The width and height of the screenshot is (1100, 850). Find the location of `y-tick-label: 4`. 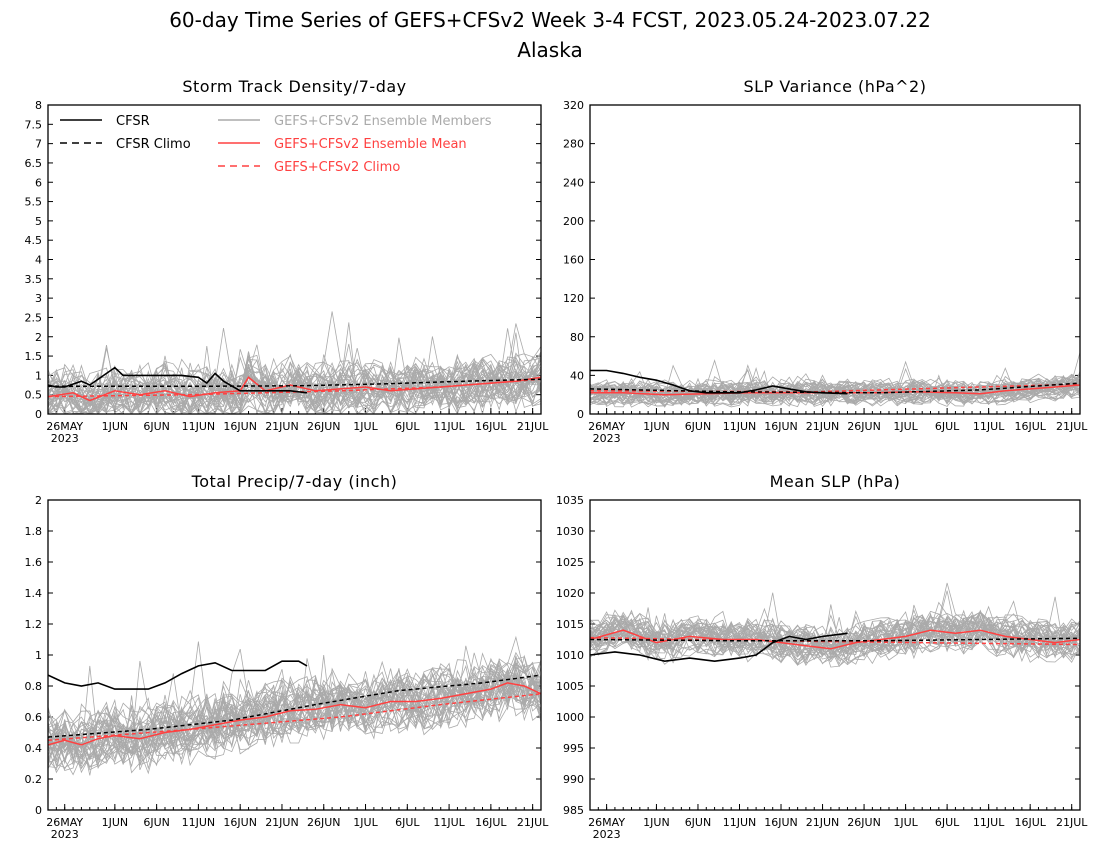

y-tick-label: 4 is located at coordinates (38, 260).